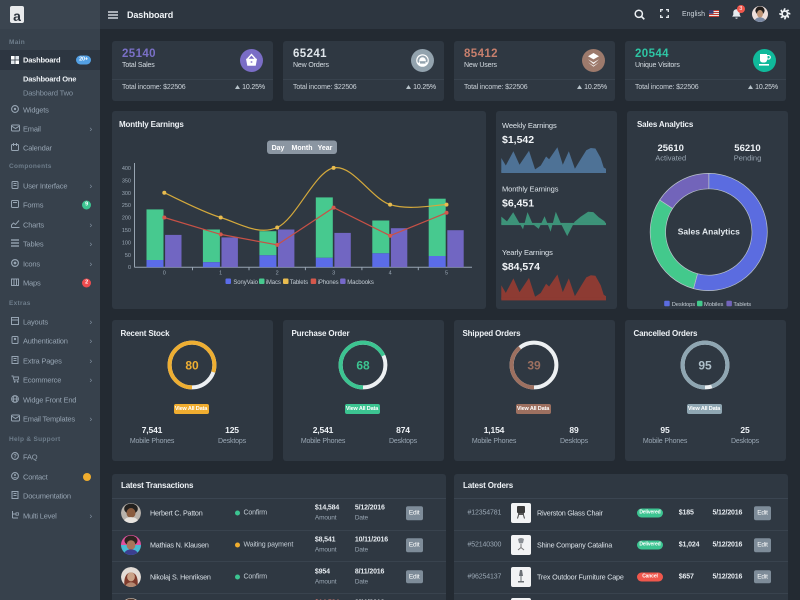  I want to click on svg-text: Month, so click(302, 148).